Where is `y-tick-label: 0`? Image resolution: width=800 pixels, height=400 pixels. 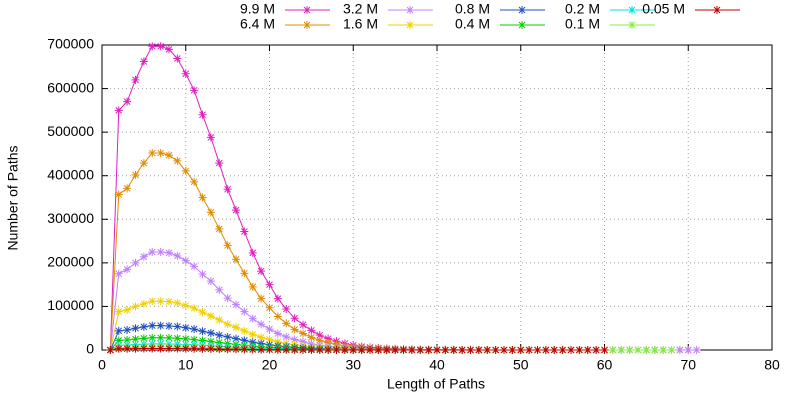 y-tick-label: 0 is located at coordinates (90, 349).